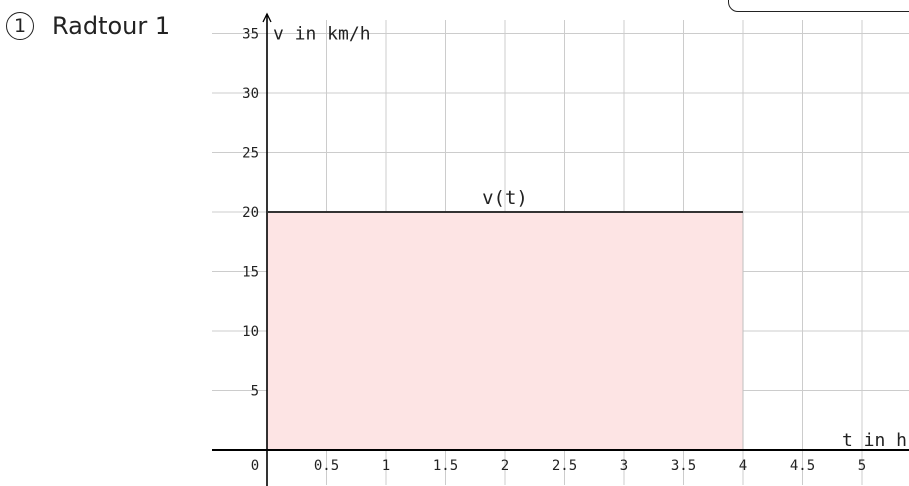  I want to click on y-axis-label: v in km/h, so click(322, 34).